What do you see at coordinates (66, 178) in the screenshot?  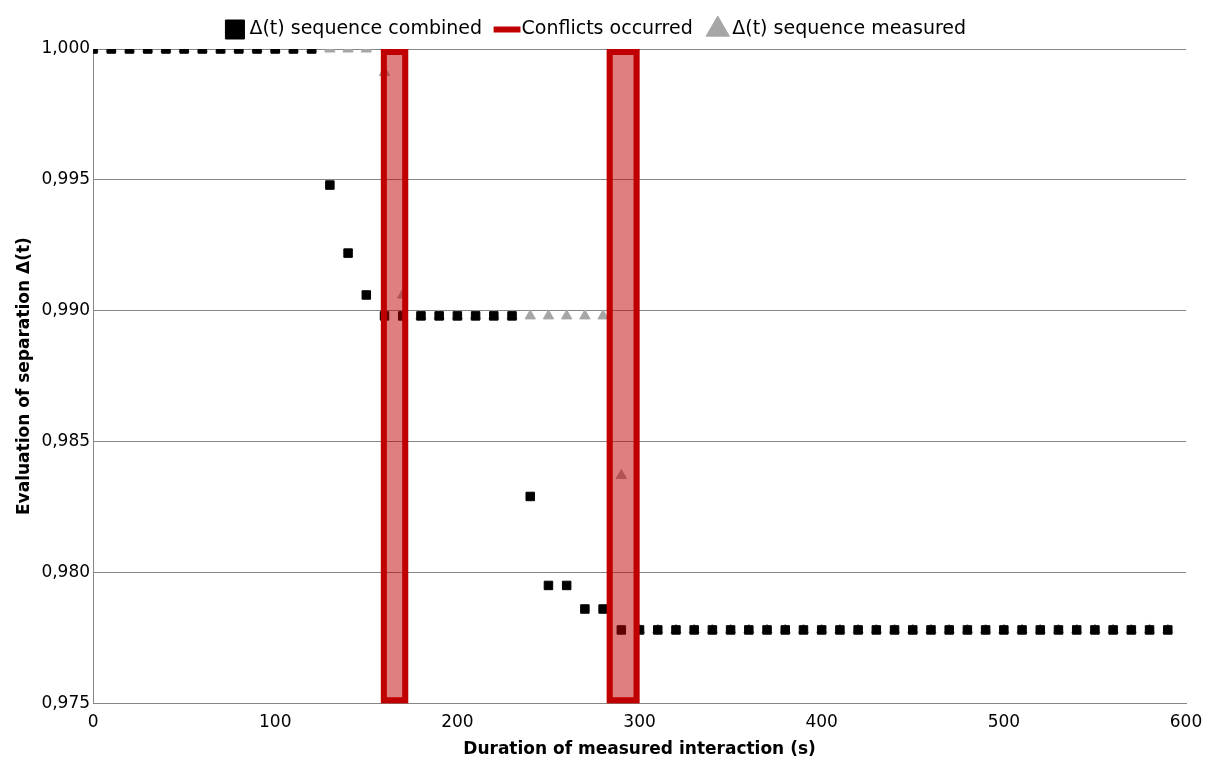 I see `y-tick-label: 0,995` at bounding box center [66, 178].